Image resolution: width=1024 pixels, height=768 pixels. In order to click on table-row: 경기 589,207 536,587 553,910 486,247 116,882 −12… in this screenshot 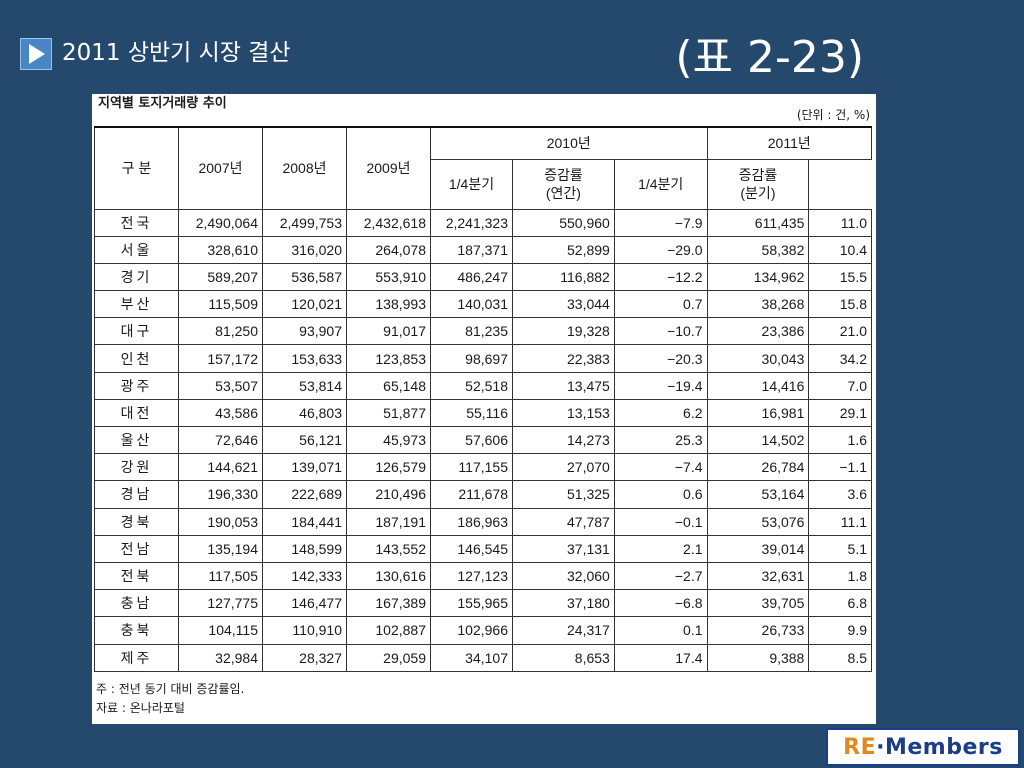, I will do `click(483, 277)`.